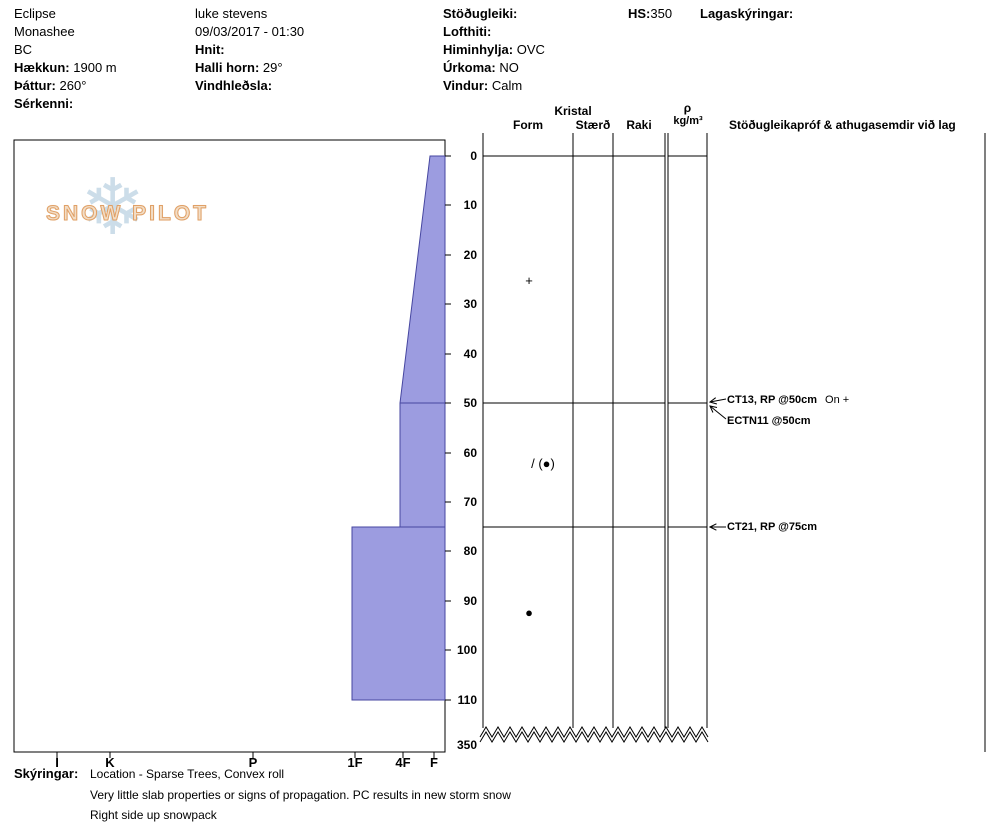 This screenshot has width=994, height=840. Describe the element at coordinates (253, 762) in the screenshot. I see `hardness-label-P: P` at that location.